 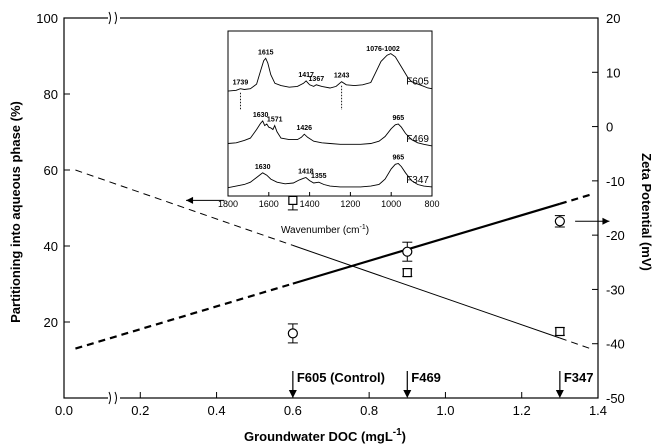 What do you see at coordinates (306, 75) in the screenshot?
I see `peak-label: 1417` at bounding box center [306, 75].